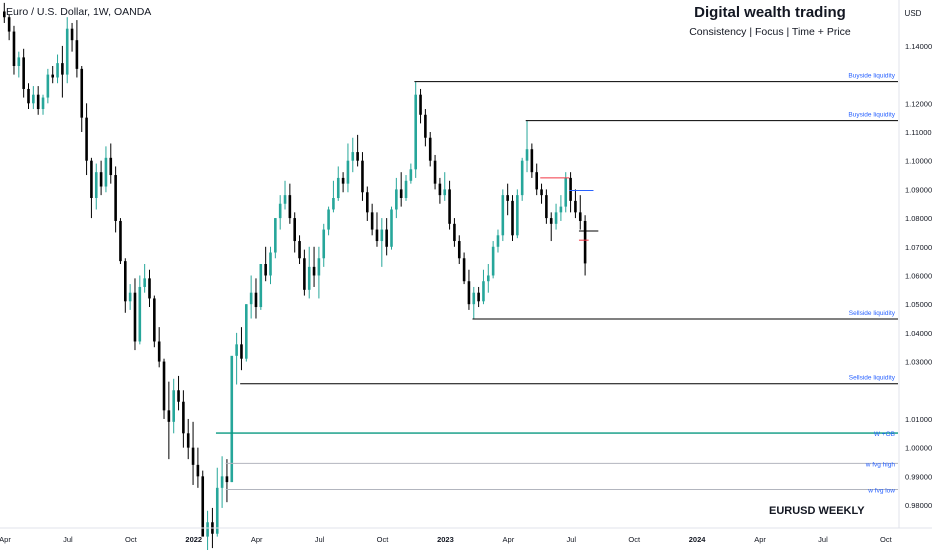 This screenshot has width=932, height=555. What do you see at coordinates (918, 505) in the screenshot?
I see `y-tick-label: 0.98000` at bounding box center [918, 505].